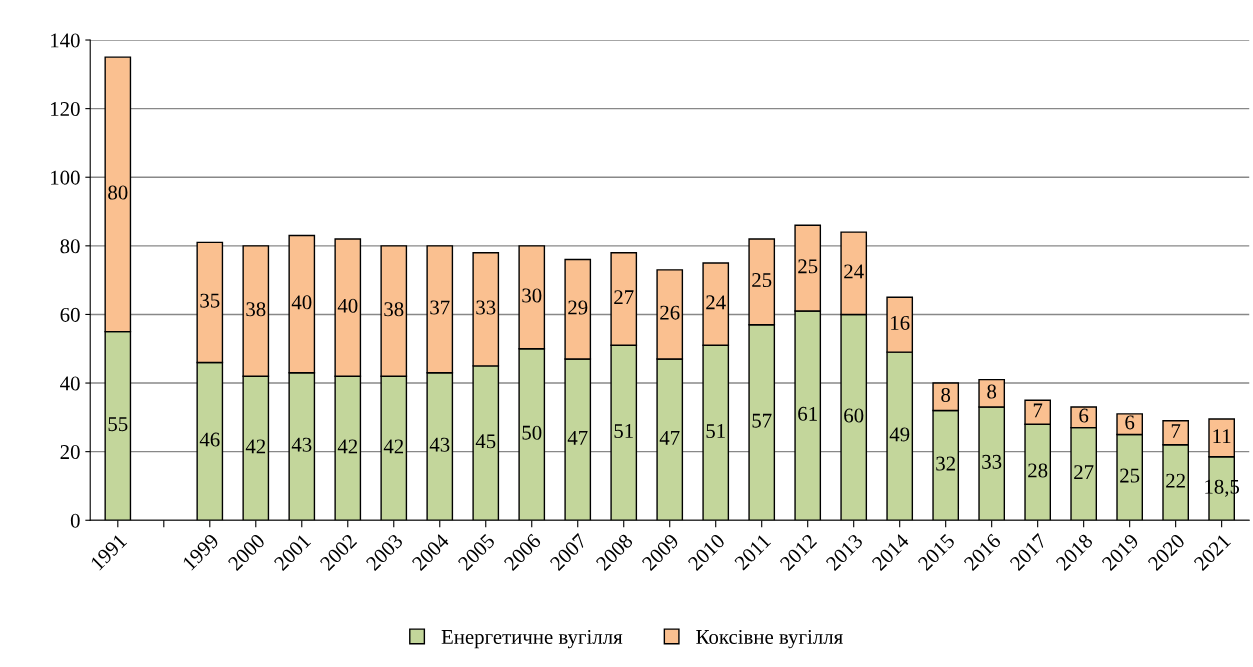 The width and height of the screenshot is (1253, 667). What do you see at coordinates (485, 441) in the screenshot?
I see `data-label: 45` at bounding box center [485, 441].